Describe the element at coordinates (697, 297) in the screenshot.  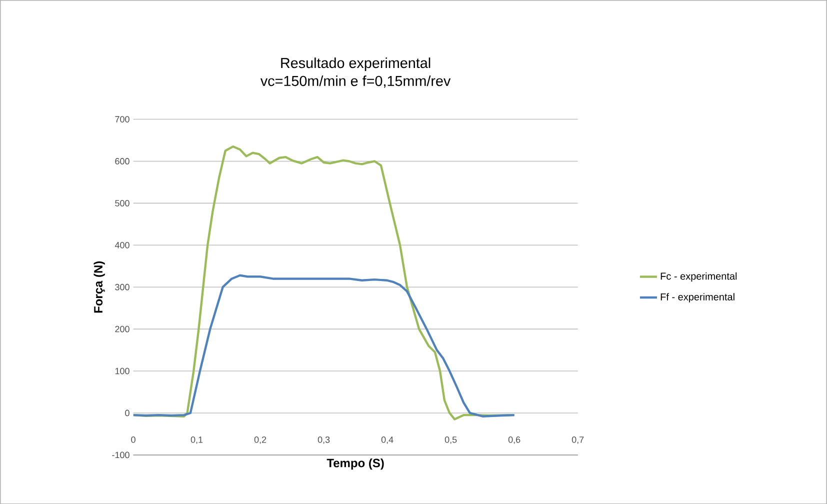
I see `legend-label: Ff - experimental` at that location.